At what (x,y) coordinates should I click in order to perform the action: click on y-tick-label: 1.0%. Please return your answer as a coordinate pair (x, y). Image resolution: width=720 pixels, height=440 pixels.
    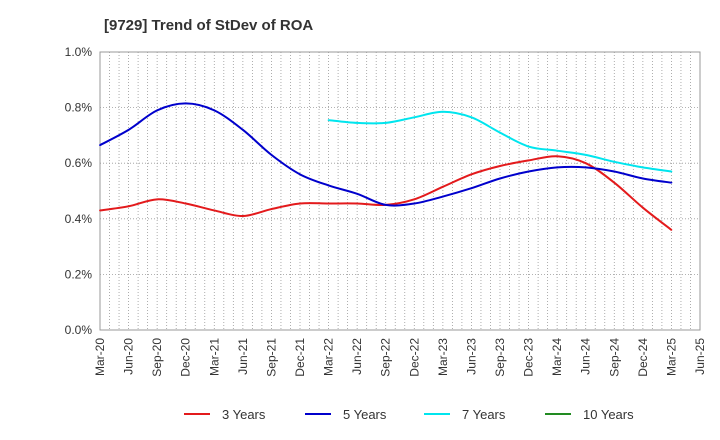
    Looking at the image, I should click on (79, 52).